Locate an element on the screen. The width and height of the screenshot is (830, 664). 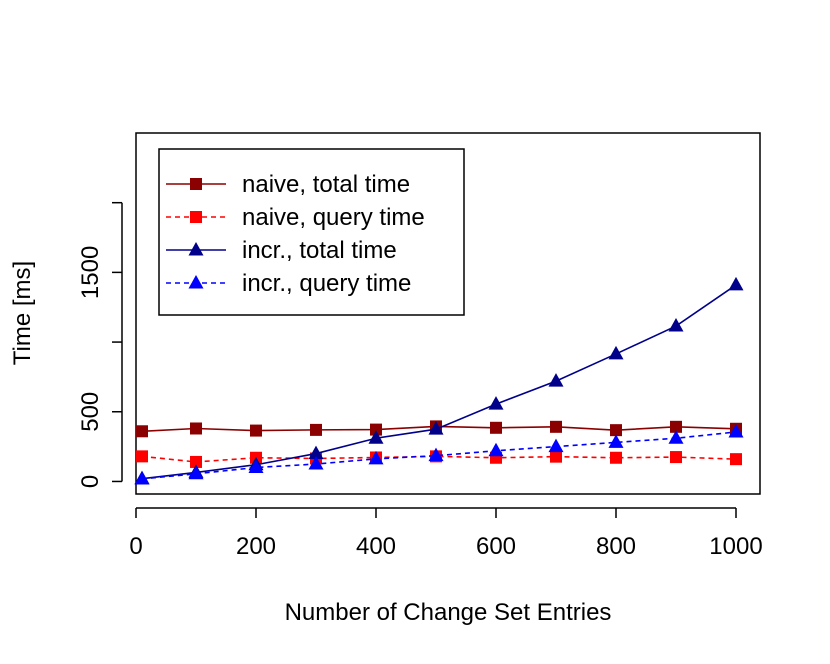
legend-label: incr., query time is located at coordinates (326, 283).